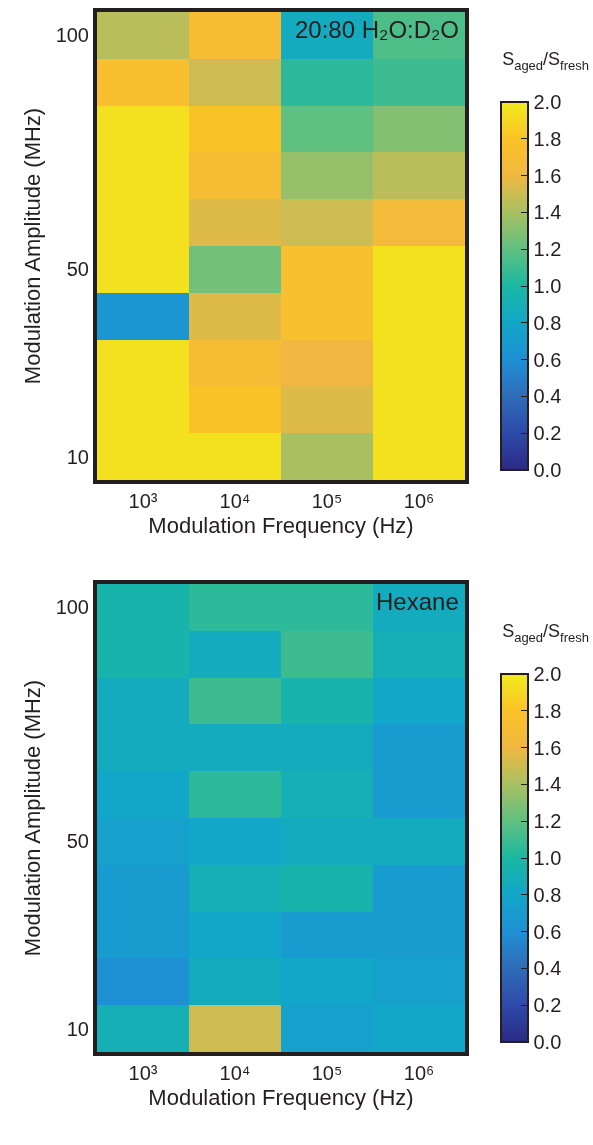  I want to click on chart-title: Hexane, so click(417, 601).